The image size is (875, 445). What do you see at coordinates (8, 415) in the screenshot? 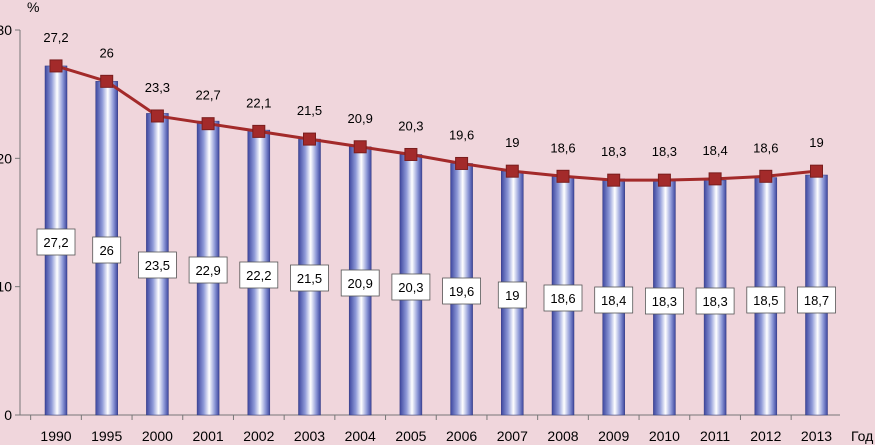
I see `y-tick-label: 0` at bounding box center [8, 415].